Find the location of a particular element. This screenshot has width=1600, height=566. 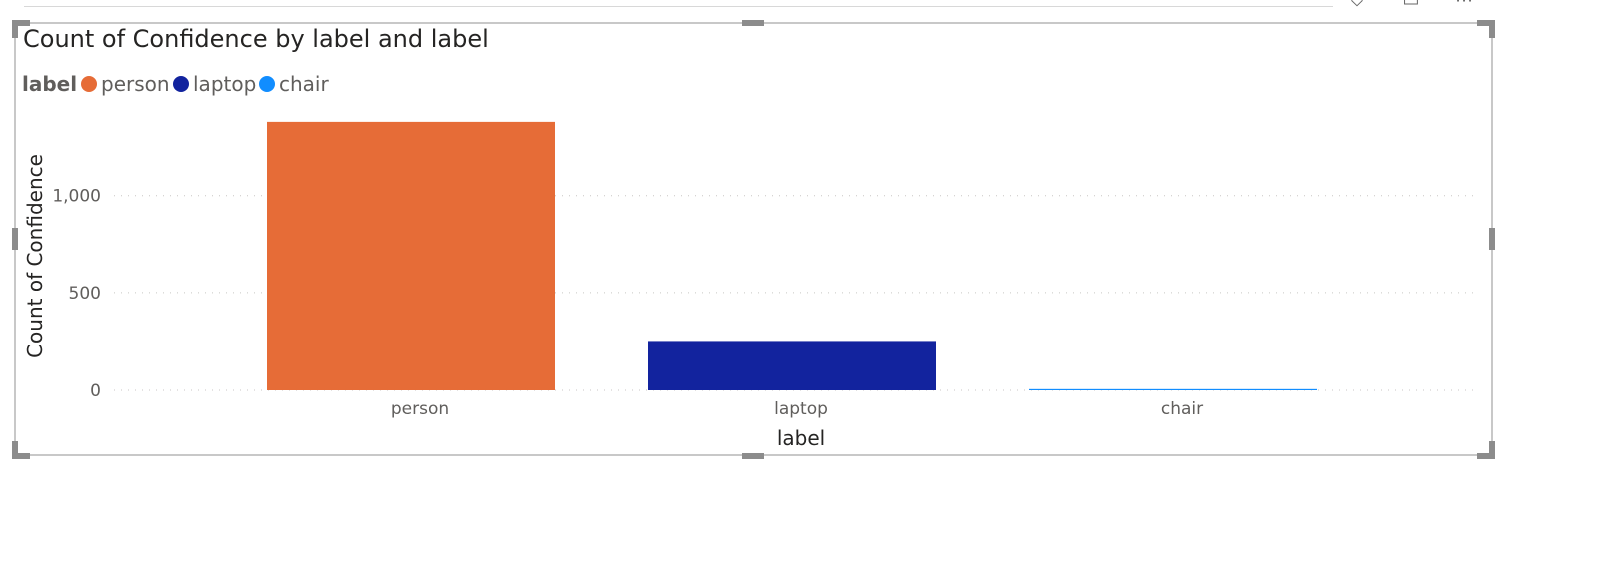

visual-header-icons: ⛉ ▭ ⋯ is located at coordinates (1429, 7).